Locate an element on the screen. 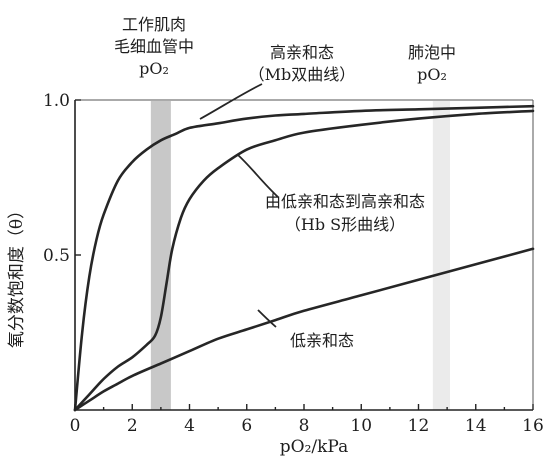 Image resolution: width=559 pixels, height=463 pixels. x-tick-label-2: 4 is located at coordinates (189, 426).